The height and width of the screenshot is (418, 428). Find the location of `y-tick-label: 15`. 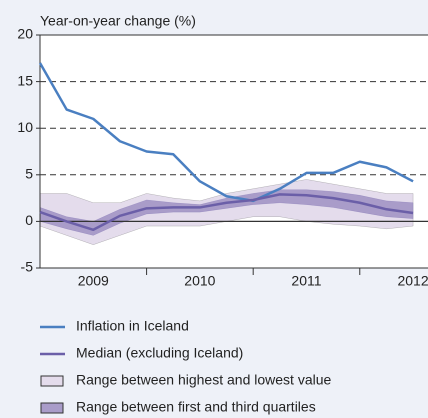

y-tick-label: 15 is located at coordinates (25, 80).